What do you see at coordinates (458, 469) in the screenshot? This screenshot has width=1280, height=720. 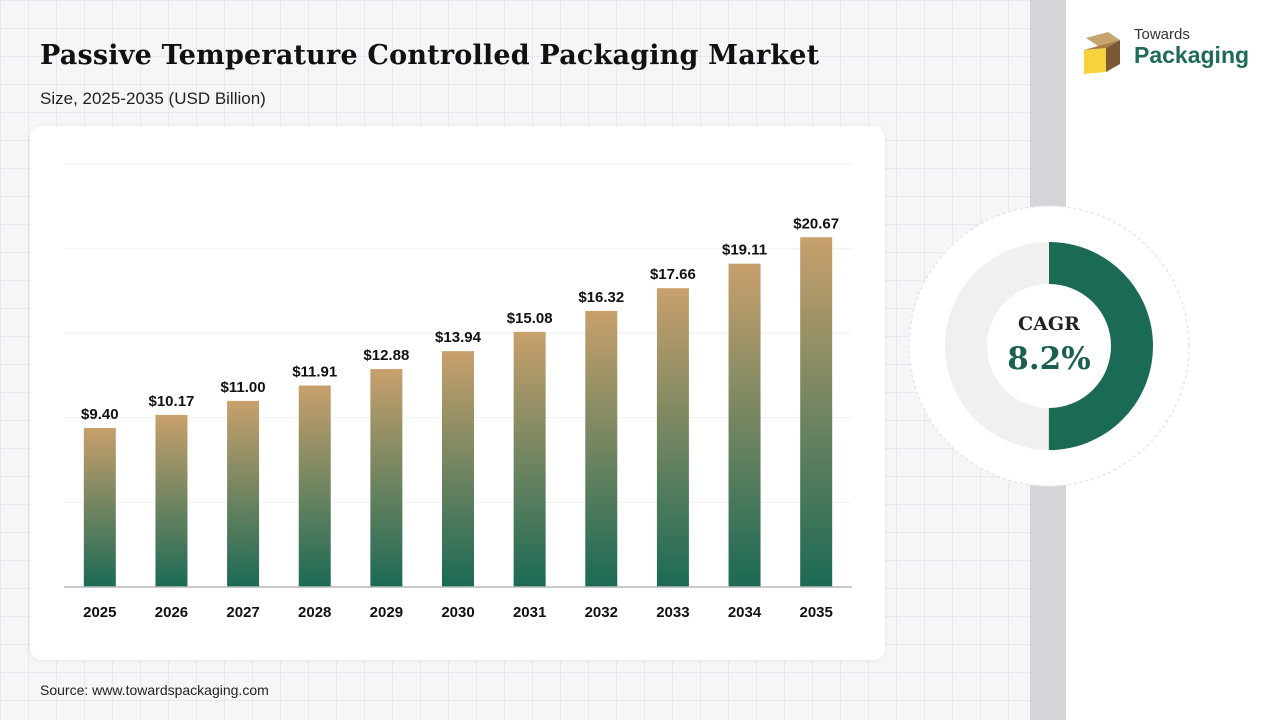 I see `bar-2030` at bounding box center [458, 469].